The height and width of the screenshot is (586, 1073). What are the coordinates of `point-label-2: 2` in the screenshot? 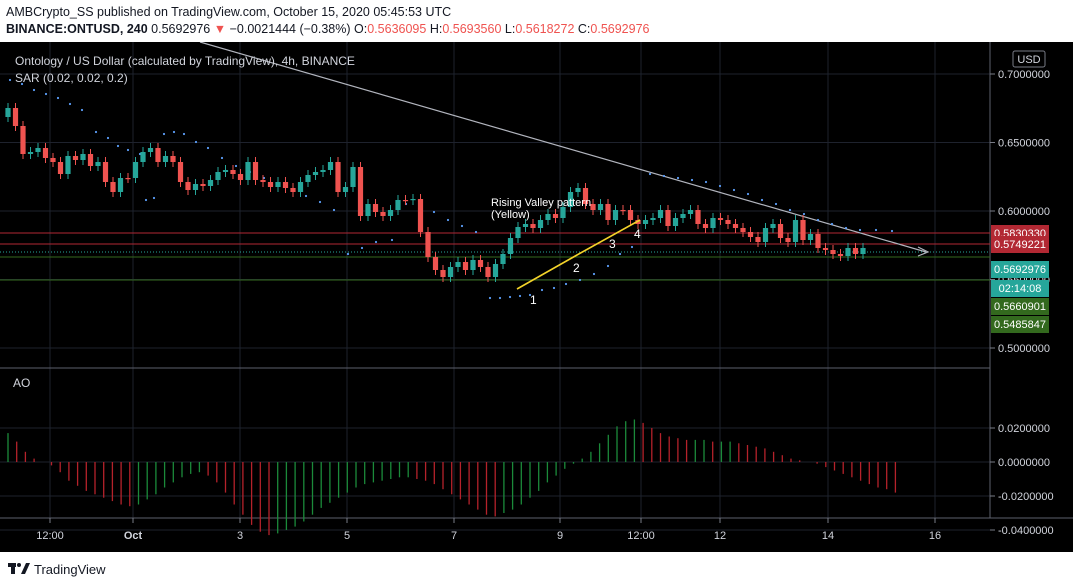 It's located at (576, 268).